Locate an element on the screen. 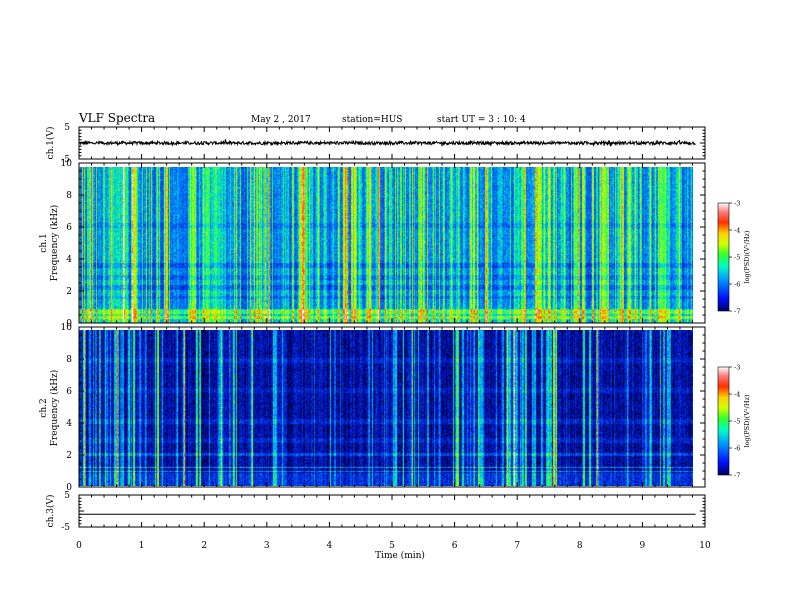  x-tick-label: 3 is located at coordinates (267, 546).